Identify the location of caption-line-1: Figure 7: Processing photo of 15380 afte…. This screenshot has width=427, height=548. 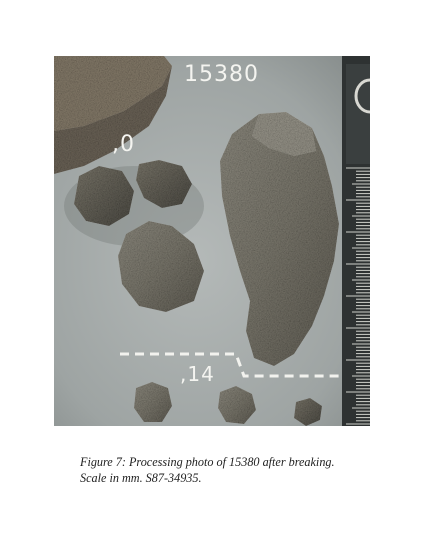
(207, 462).